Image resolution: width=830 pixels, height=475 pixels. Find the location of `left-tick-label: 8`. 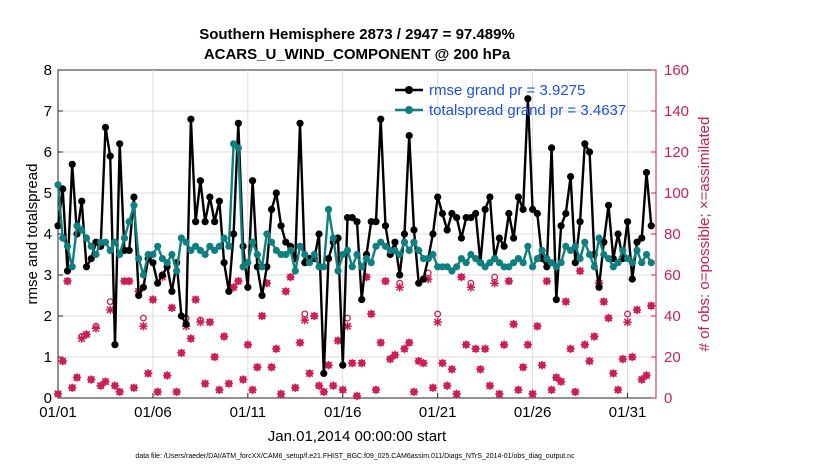

left-tick-label: 8 is located at coordinates (48, 70).